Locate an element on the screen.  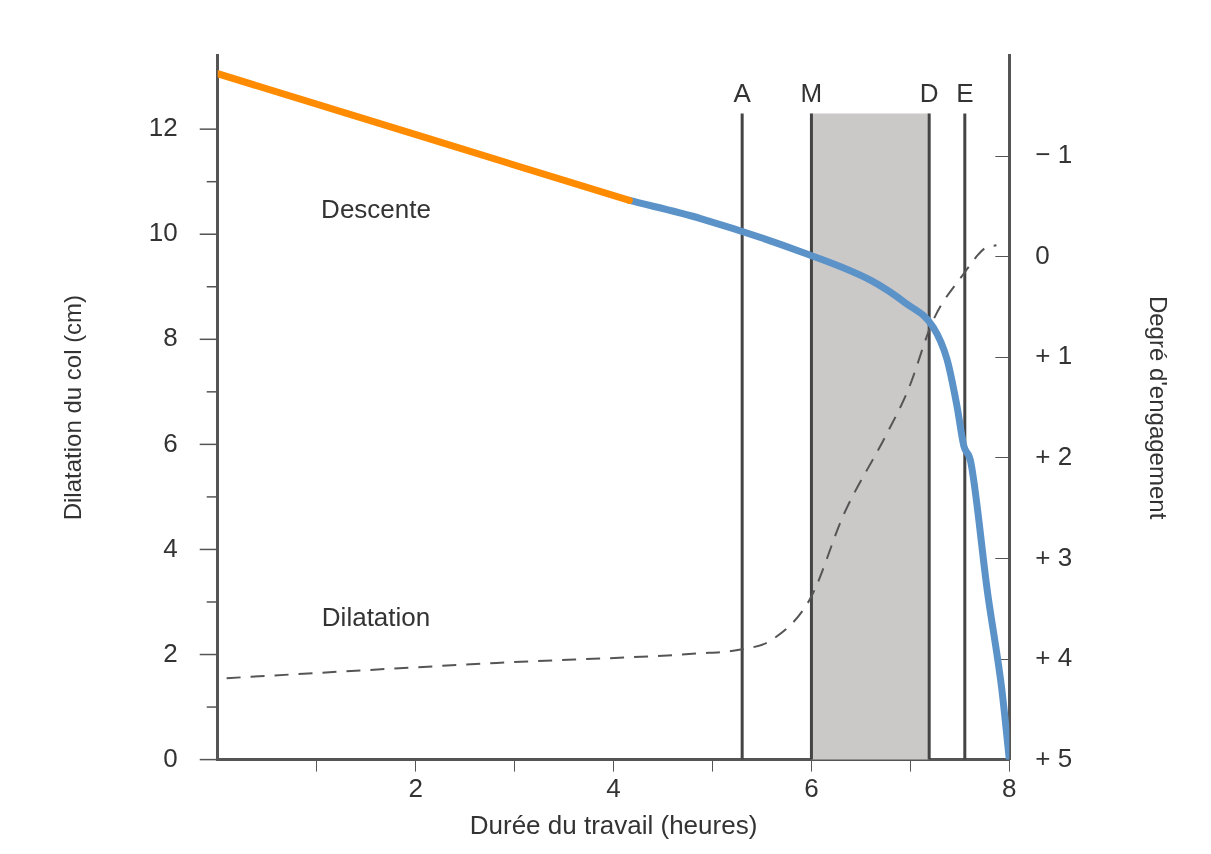
y-tick-label: 0 is located at coordinates (170, 757).